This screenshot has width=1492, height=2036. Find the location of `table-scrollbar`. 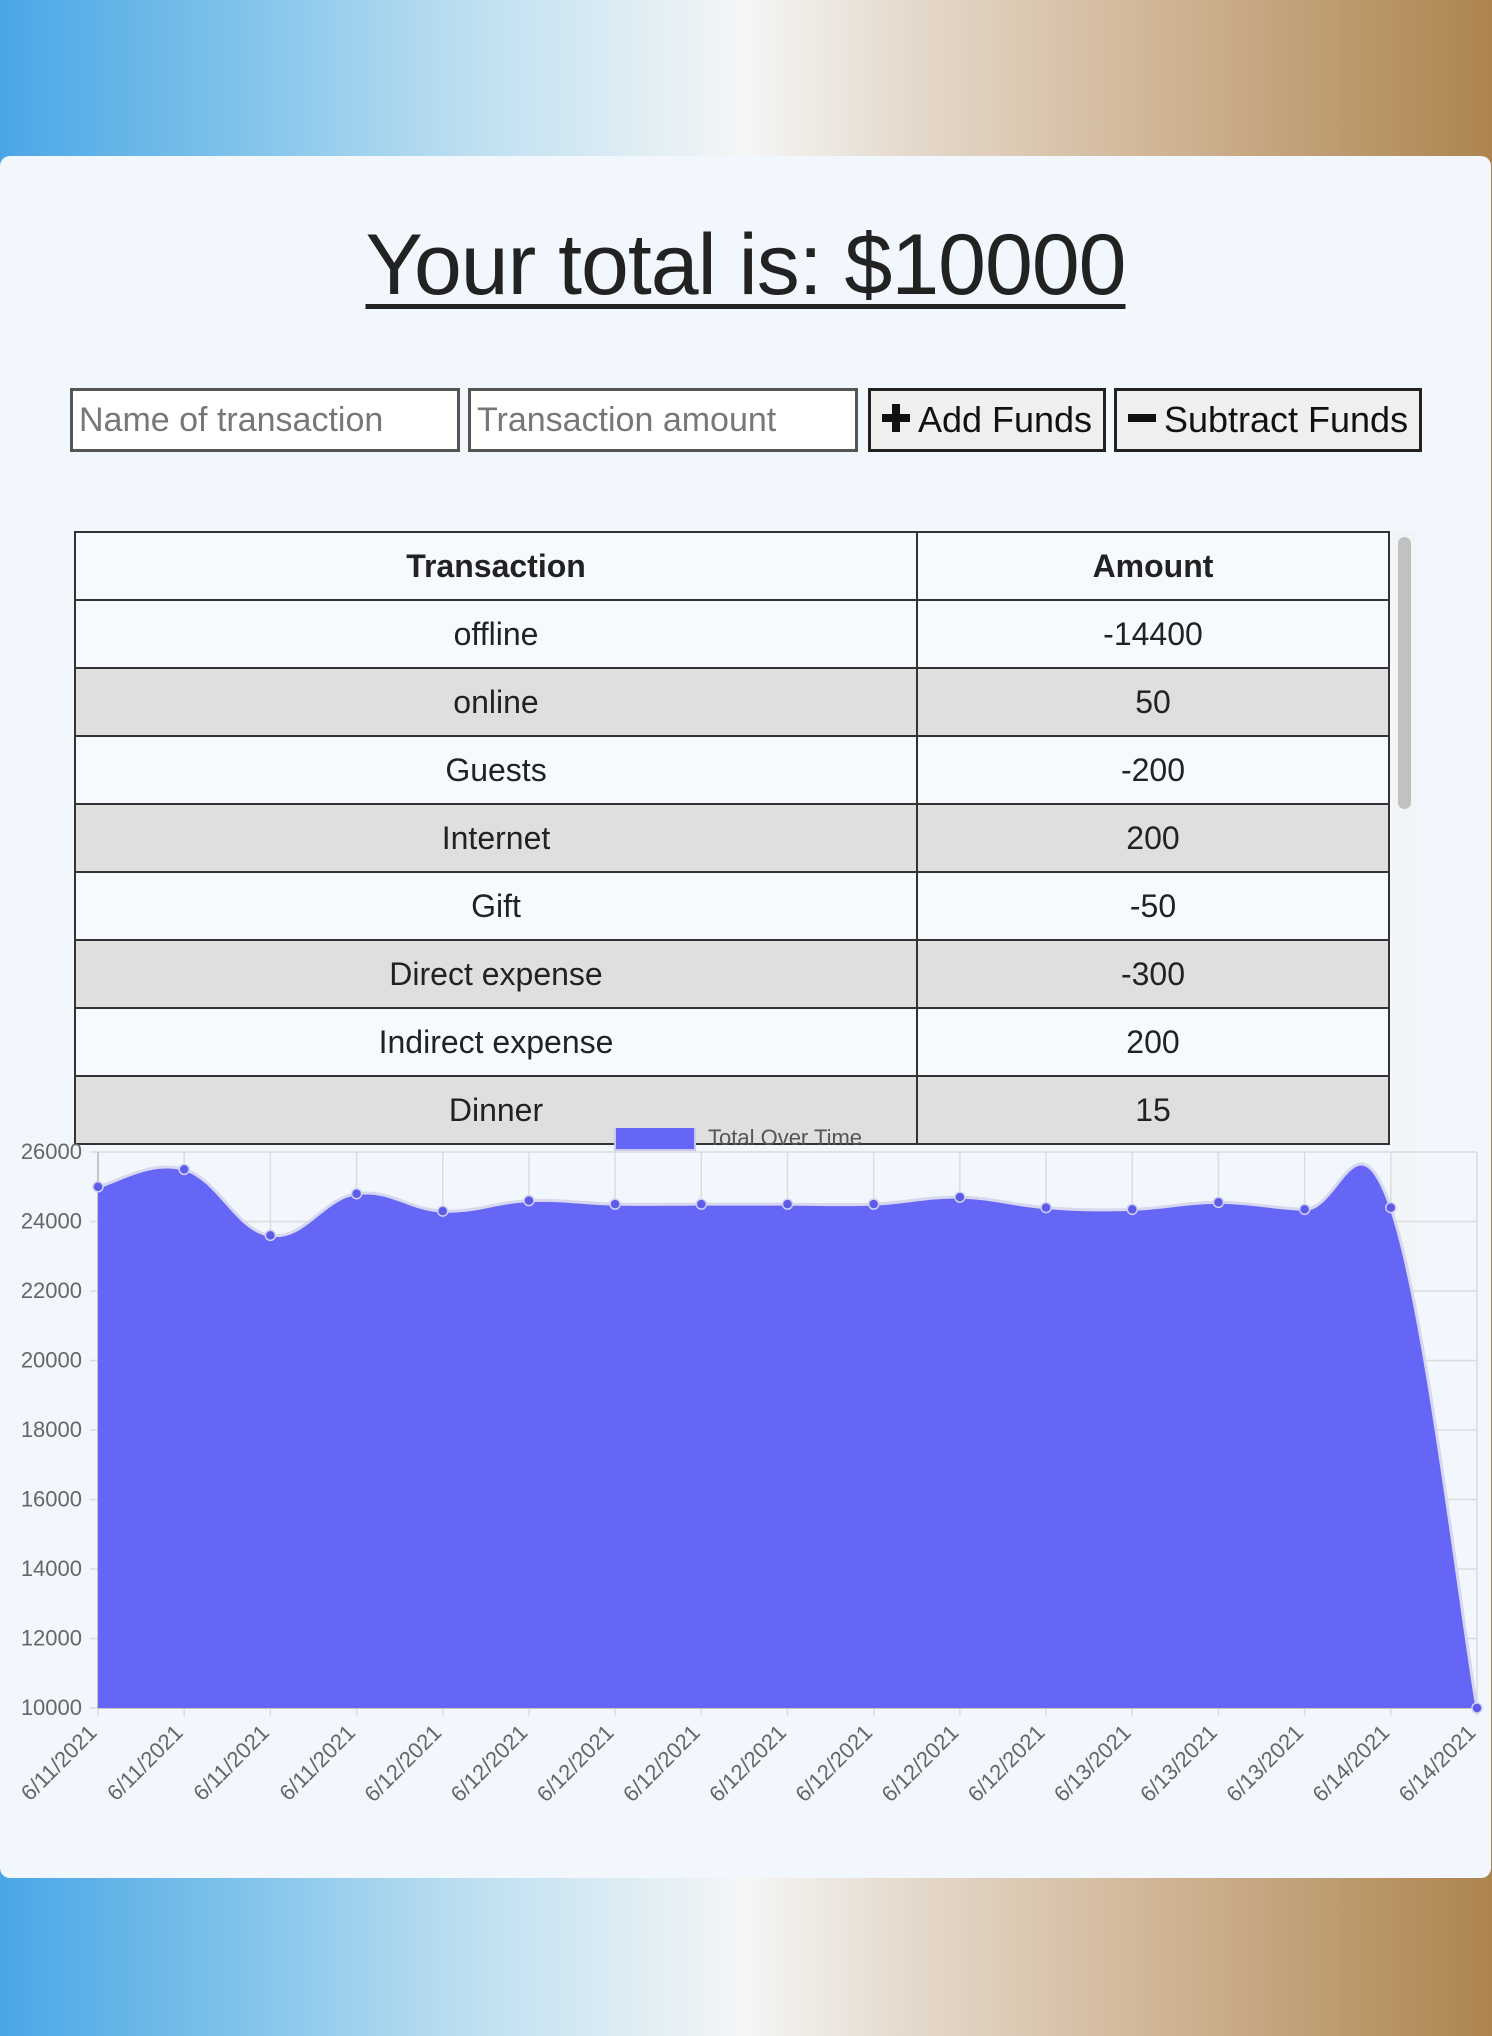

table-scrollbar is located at coordinates (1404, 909).